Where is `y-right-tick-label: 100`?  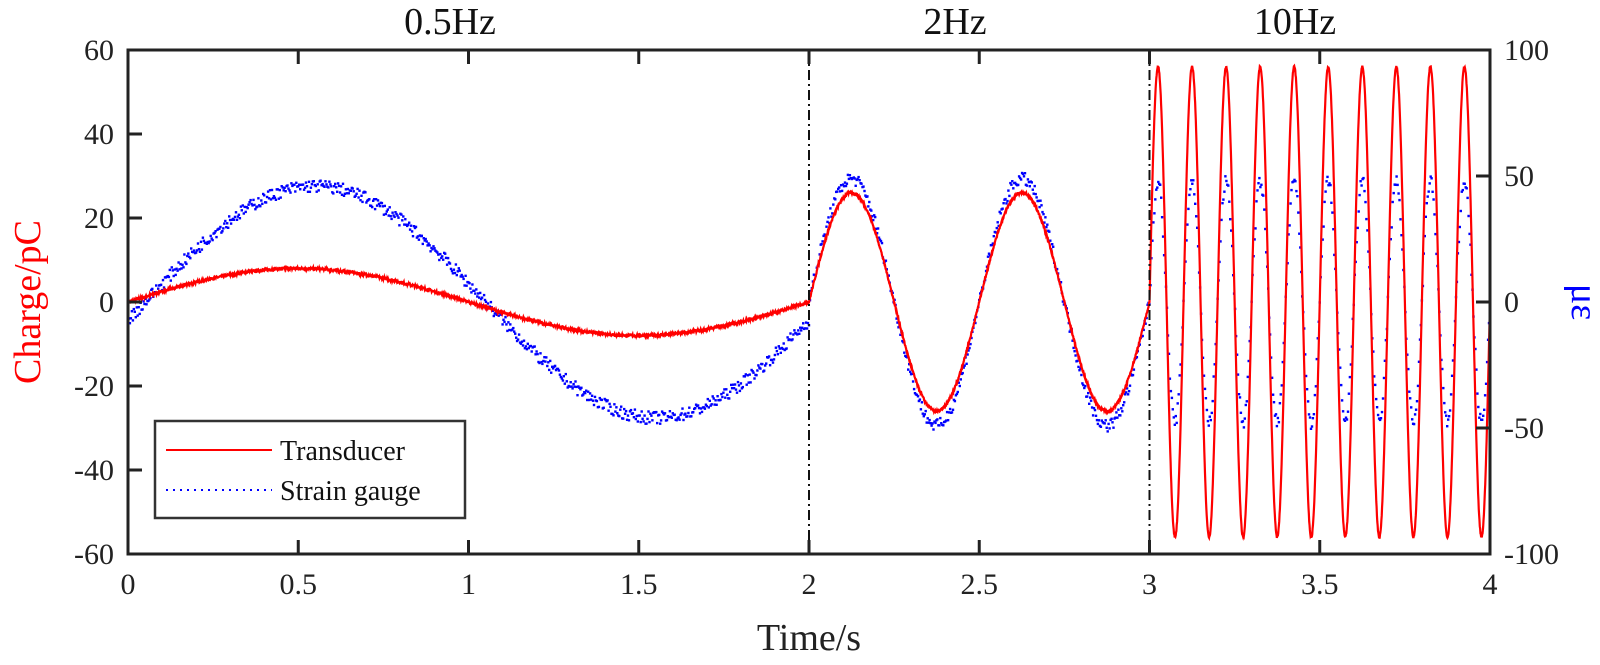 y-right-tick-label: 100 is located at coordinates (1526, 50).